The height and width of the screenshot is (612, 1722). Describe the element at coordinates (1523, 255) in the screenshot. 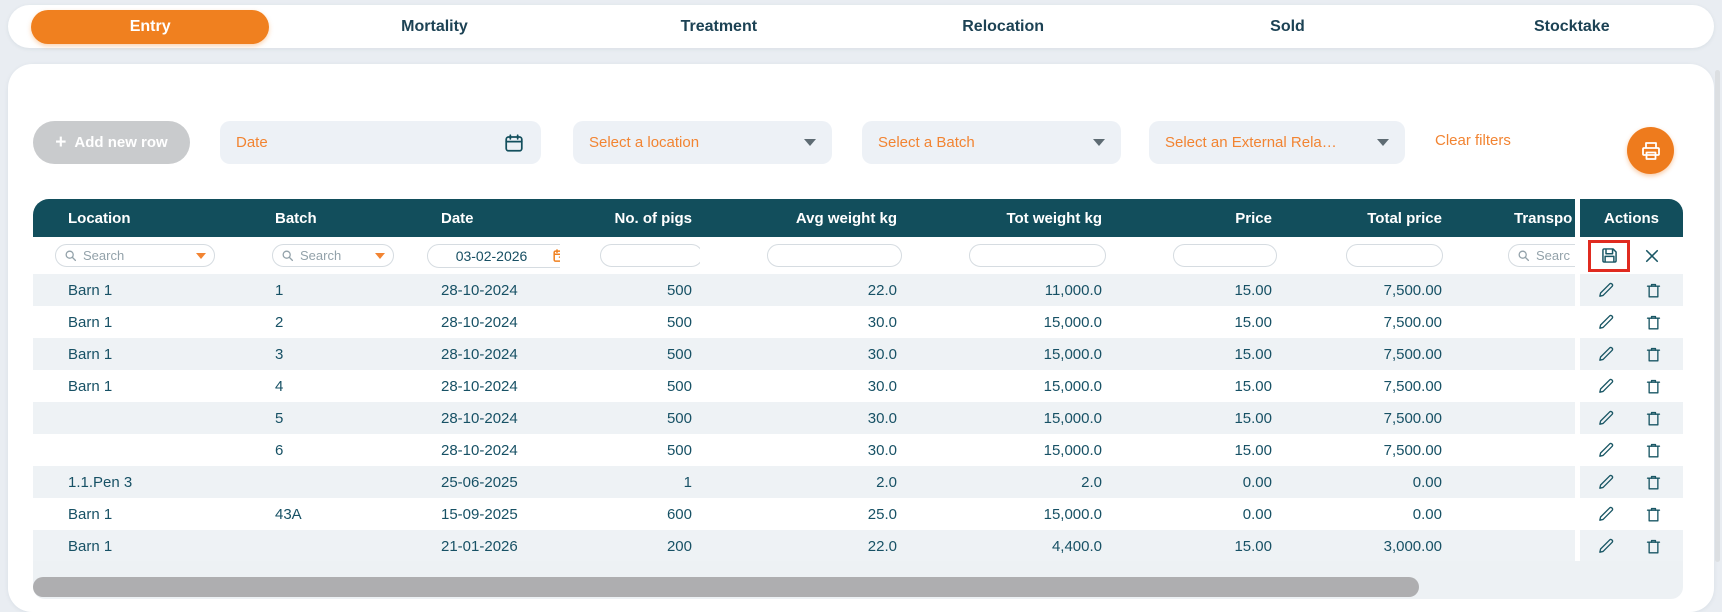

I see `search-icon` at that location.